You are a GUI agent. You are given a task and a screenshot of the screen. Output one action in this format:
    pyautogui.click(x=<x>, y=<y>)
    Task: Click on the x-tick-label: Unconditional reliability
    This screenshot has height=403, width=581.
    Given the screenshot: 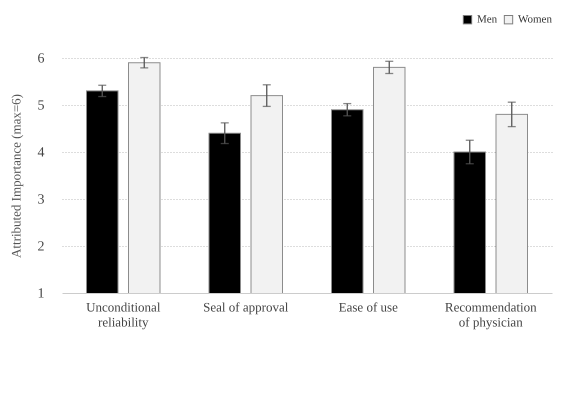 What is the action you would take?
    pyautogui.click(x=123, y=315)
    